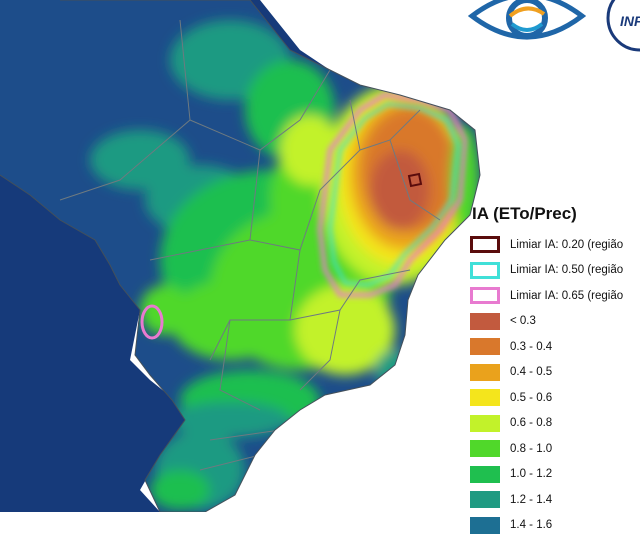 Image resolution: width=640 pixels, height=538 pixels. Describe the element at coordinates (555, 373) in the screenshot. I see `legend-classe-item: 0.4 - 0.5` at that location.